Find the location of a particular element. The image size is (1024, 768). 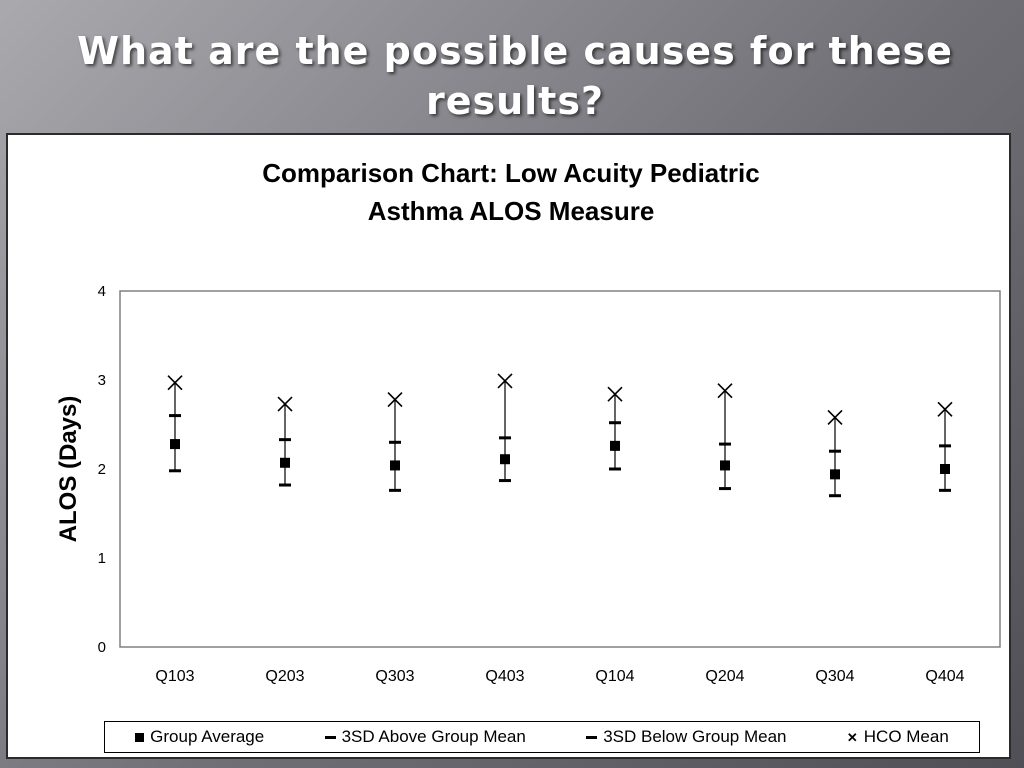

legend-item-3sd-above: 3SD Above Group Mean is located at coordinates (425, 737).